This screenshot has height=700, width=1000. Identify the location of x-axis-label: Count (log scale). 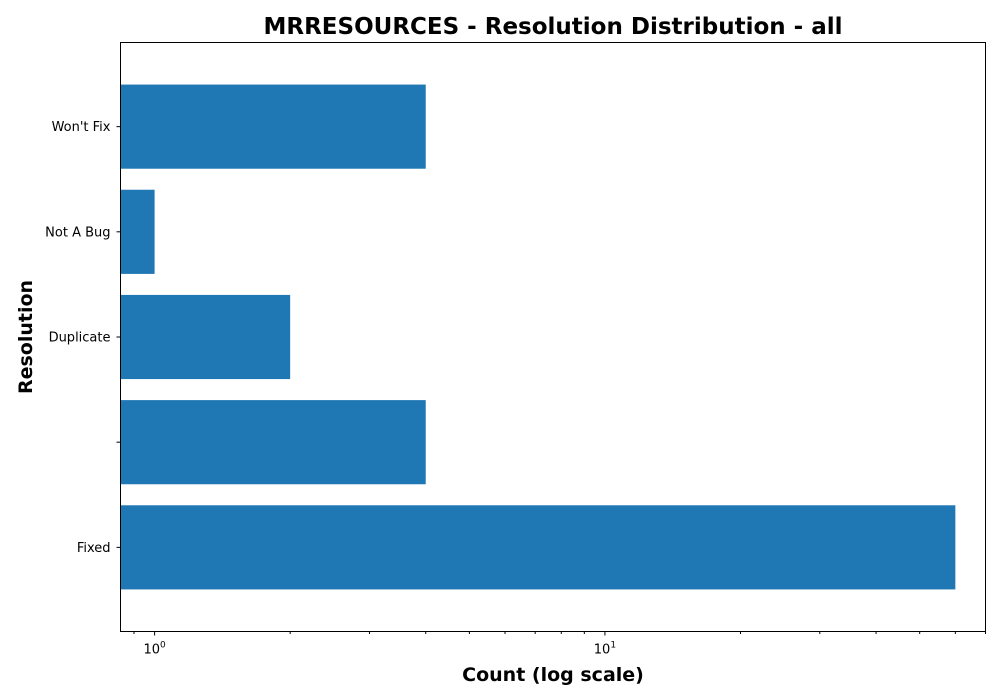
(553, 675).